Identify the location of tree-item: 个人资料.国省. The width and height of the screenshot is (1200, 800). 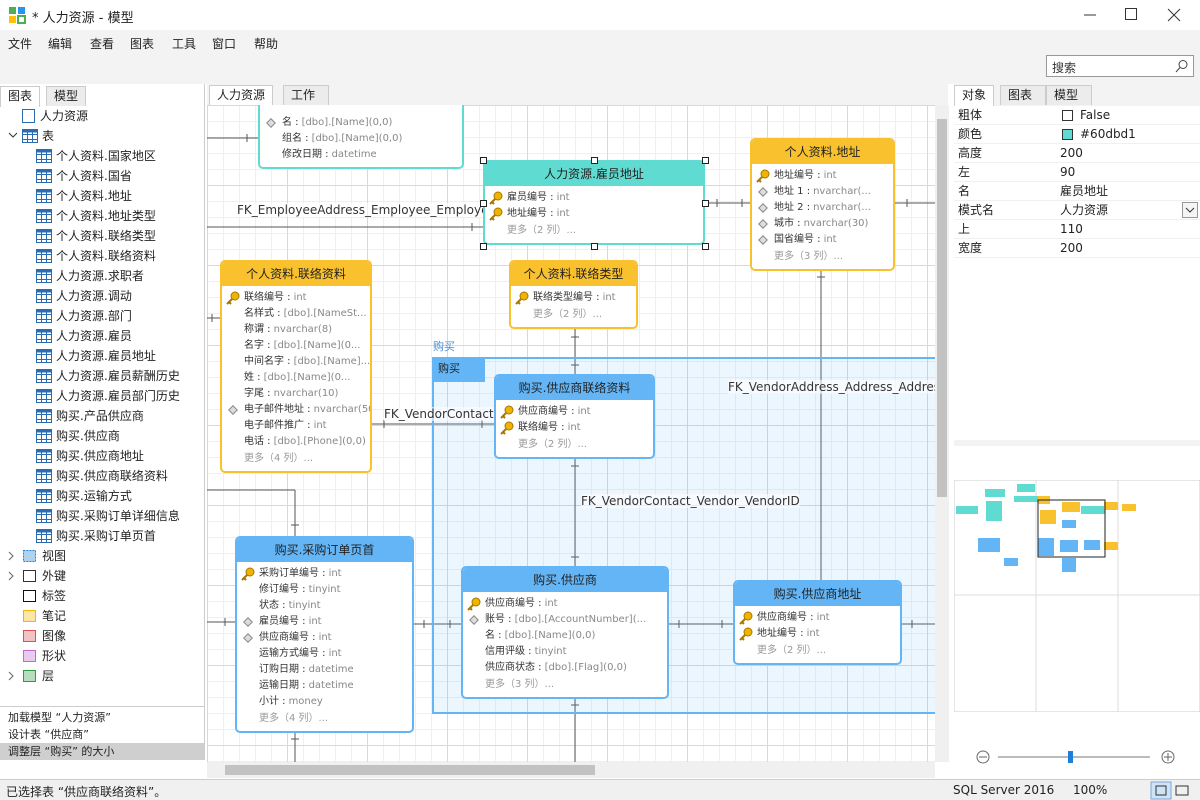
(94, 176).